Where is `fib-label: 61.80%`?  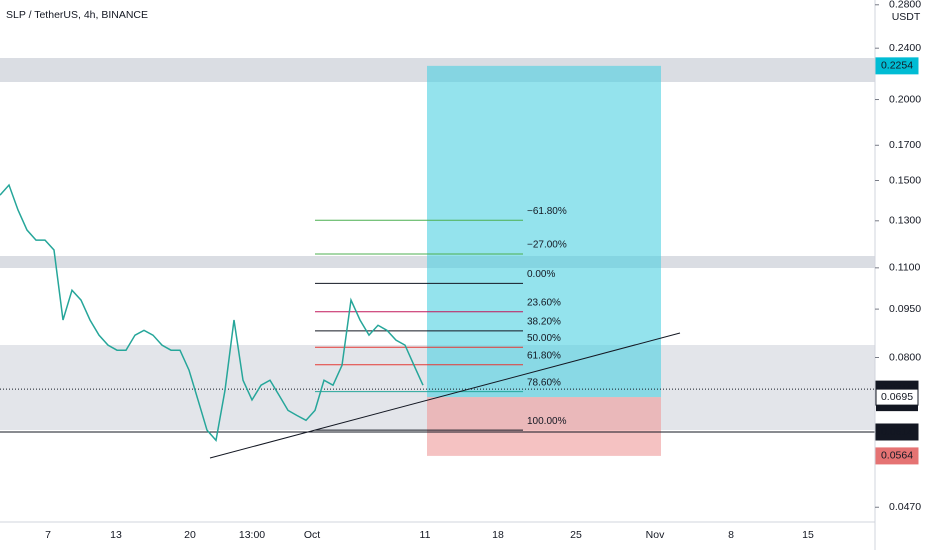
fib-label: 61.80% is located at coordinates (544, 355).